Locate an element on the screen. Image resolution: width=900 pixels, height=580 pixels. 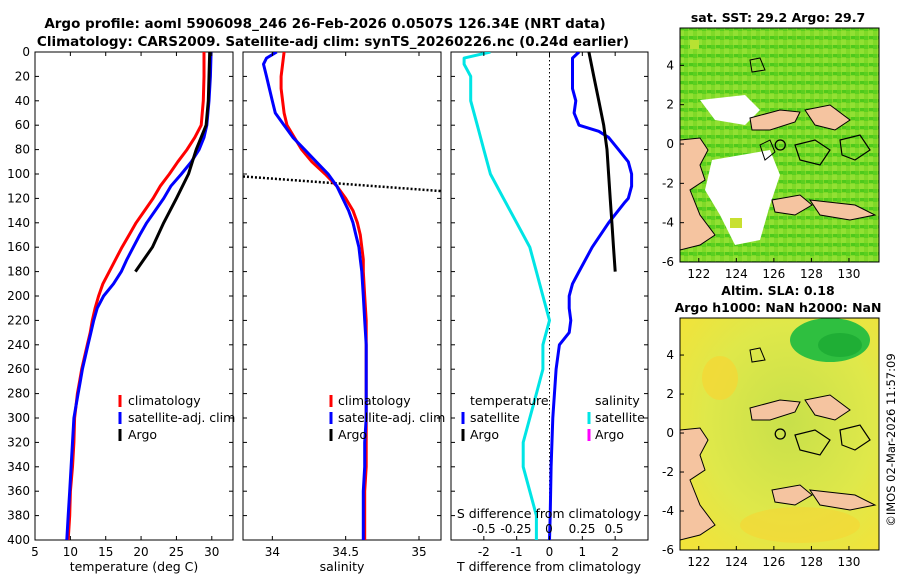
depth-tick-label: 100 is located at coordinates (18, 174).